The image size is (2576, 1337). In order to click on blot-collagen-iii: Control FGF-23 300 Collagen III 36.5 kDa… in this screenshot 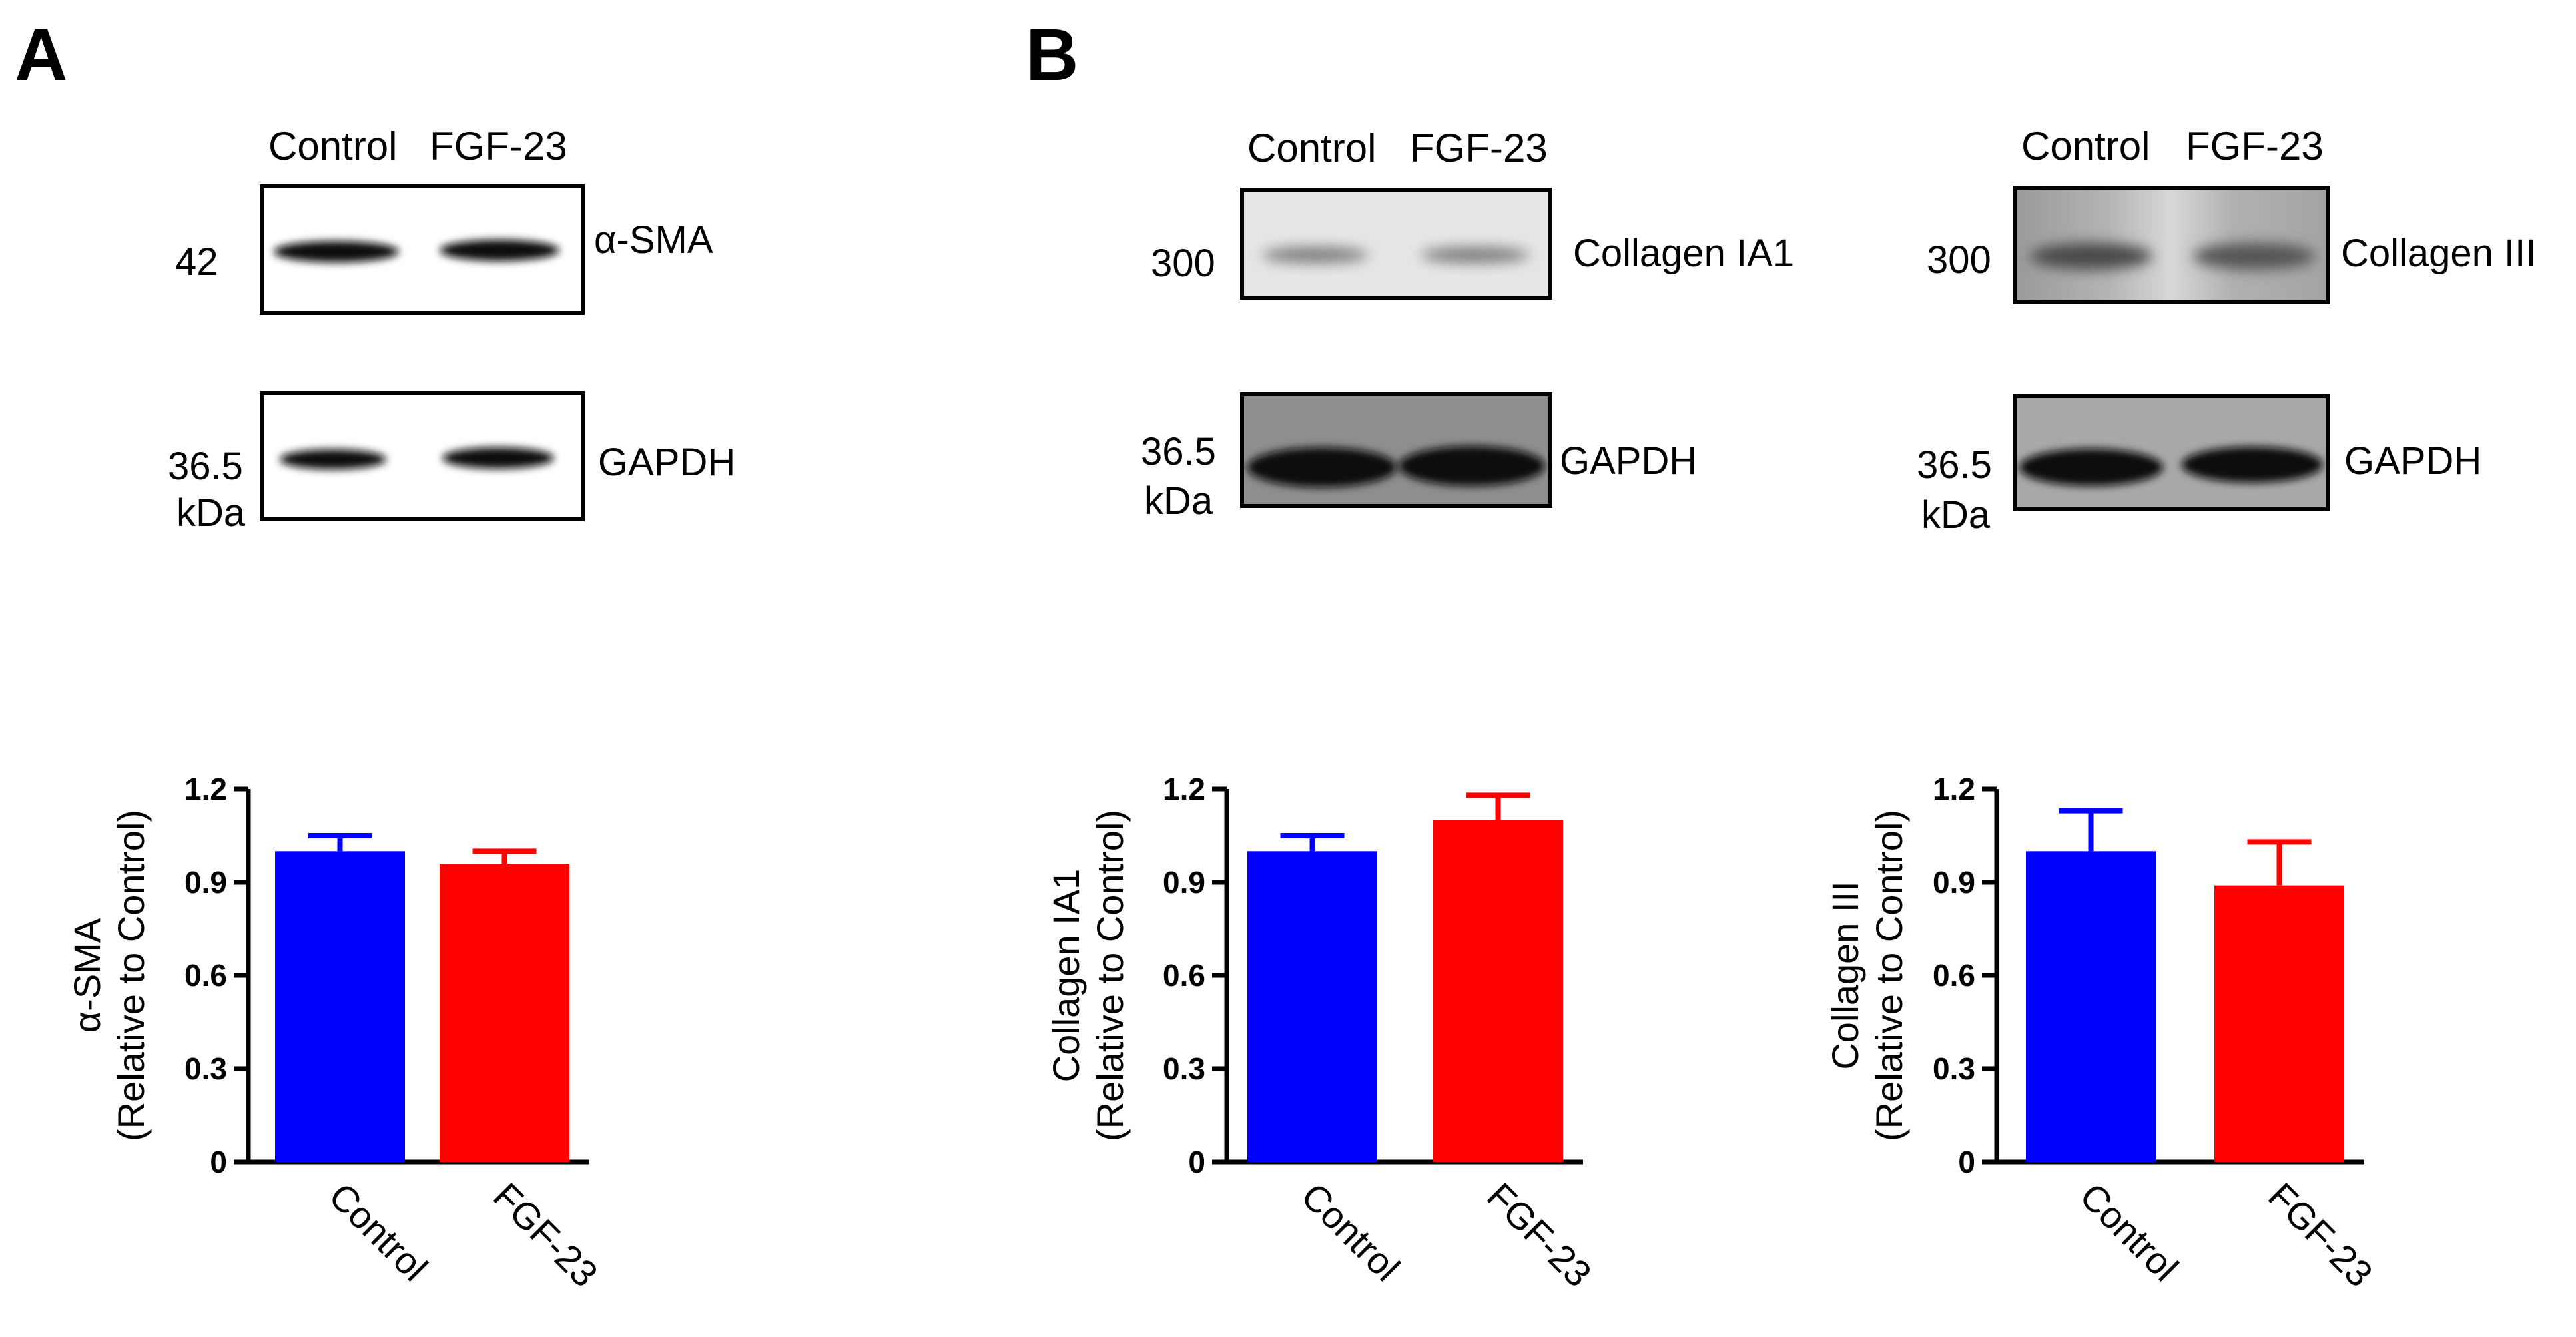, I will do `click(2226, 330)`.